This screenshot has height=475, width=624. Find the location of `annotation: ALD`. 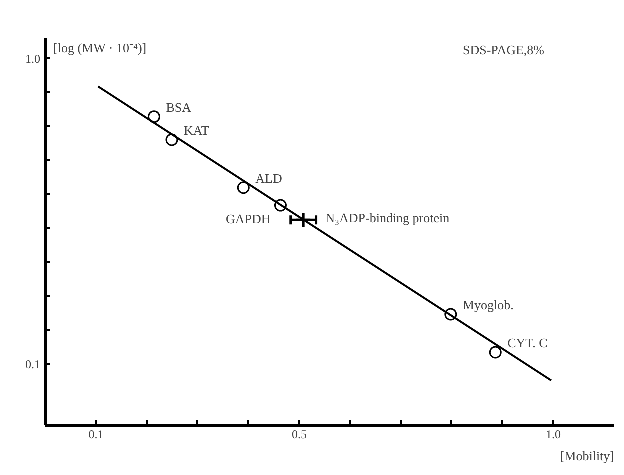

annotation: ALD is located at coordinates (269, 178).